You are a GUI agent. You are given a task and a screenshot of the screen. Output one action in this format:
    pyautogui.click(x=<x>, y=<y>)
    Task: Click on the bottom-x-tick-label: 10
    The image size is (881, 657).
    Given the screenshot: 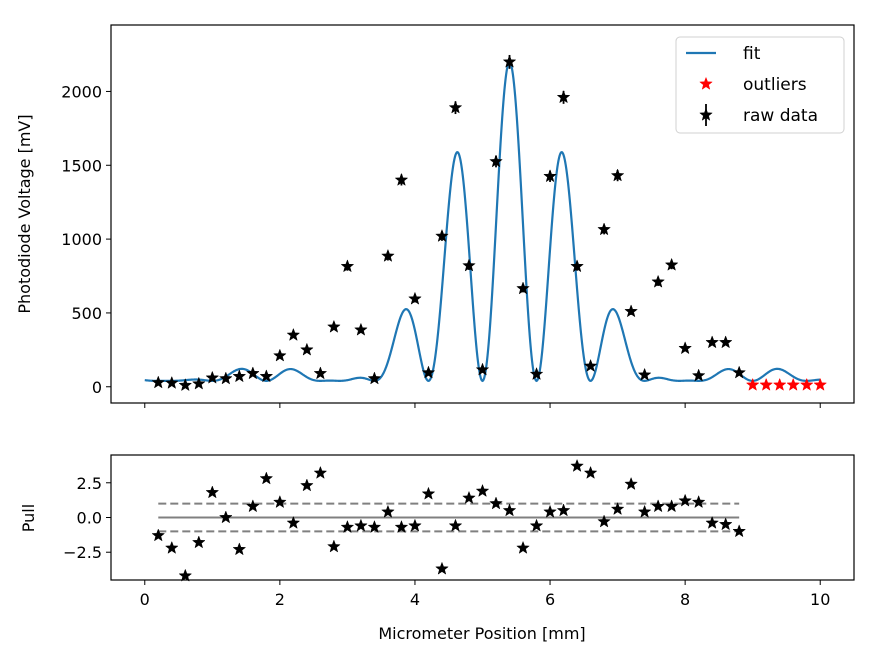 What is the action you would take?
    pyautogui.click(x=820, y=599)
    